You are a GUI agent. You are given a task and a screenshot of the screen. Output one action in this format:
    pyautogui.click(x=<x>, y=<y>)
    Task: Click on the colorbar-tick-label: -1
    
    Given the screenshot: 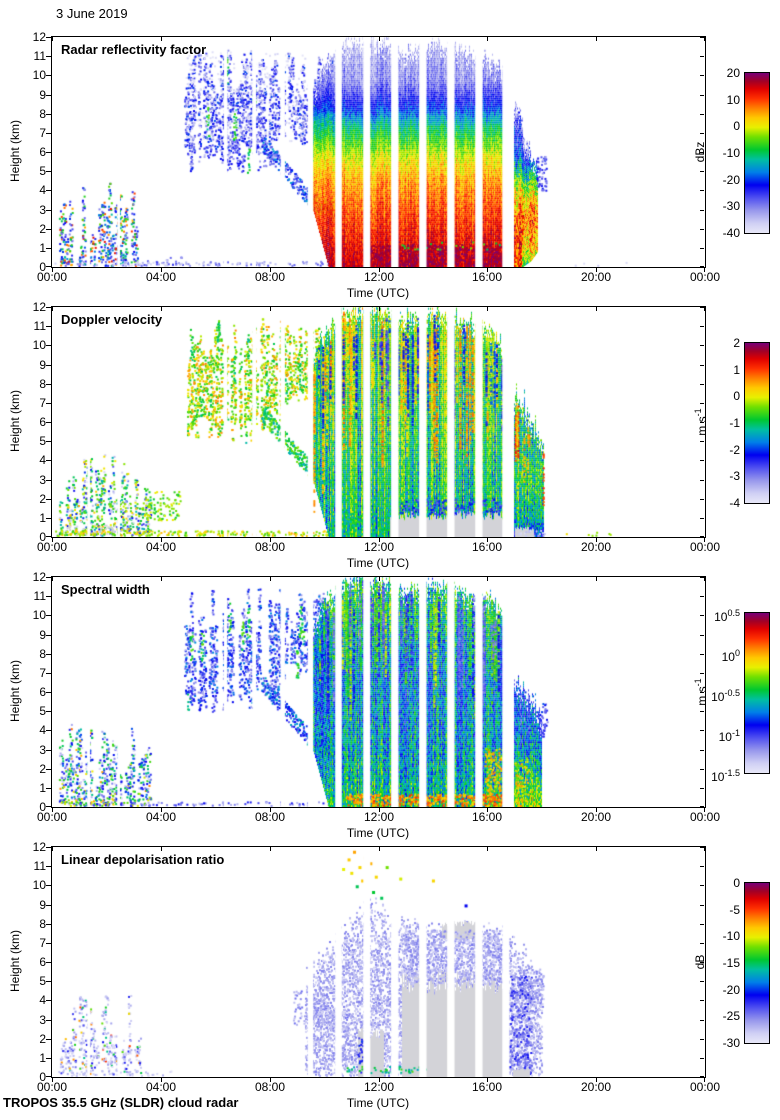 What is the action you would take?
    pyautogui.click(x=734, y=423)
    